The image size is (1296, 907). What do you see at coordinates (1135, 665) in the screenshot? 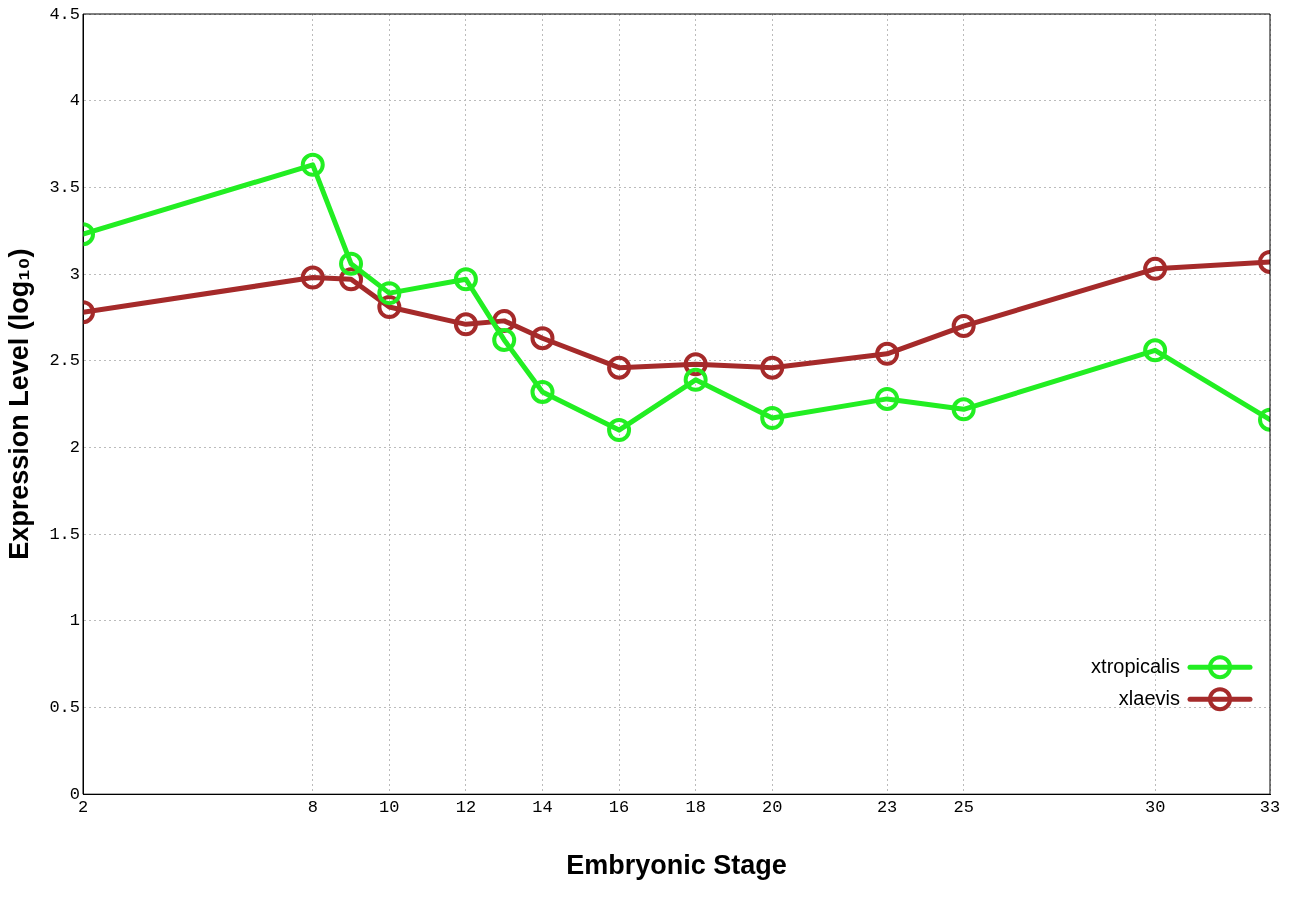
I see `legend-label: xtropicalis` at bounding box center [1135, 665].